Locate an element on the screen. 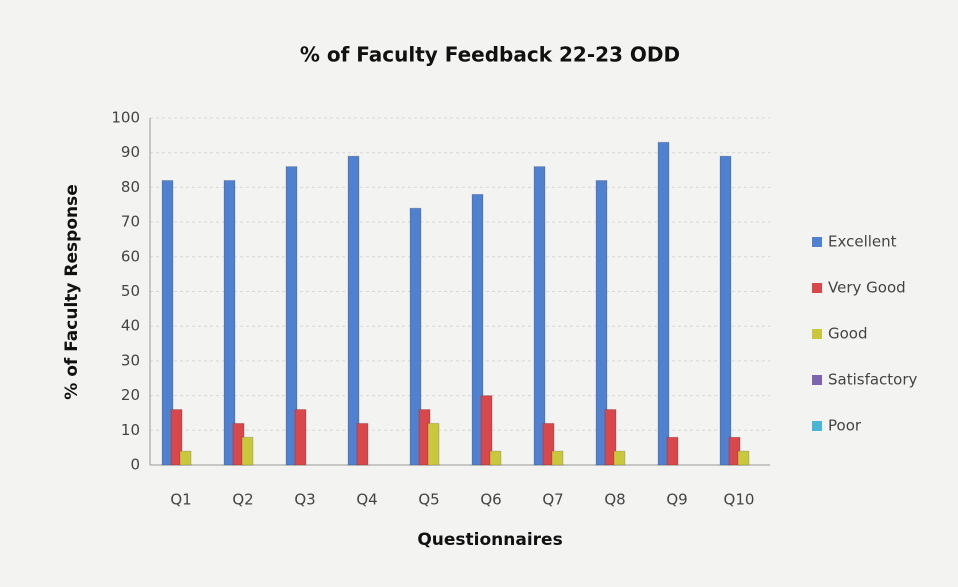 This screenshot has height=587, width=958. x-tick-label: Q9 is located at coordinates (676, 500).